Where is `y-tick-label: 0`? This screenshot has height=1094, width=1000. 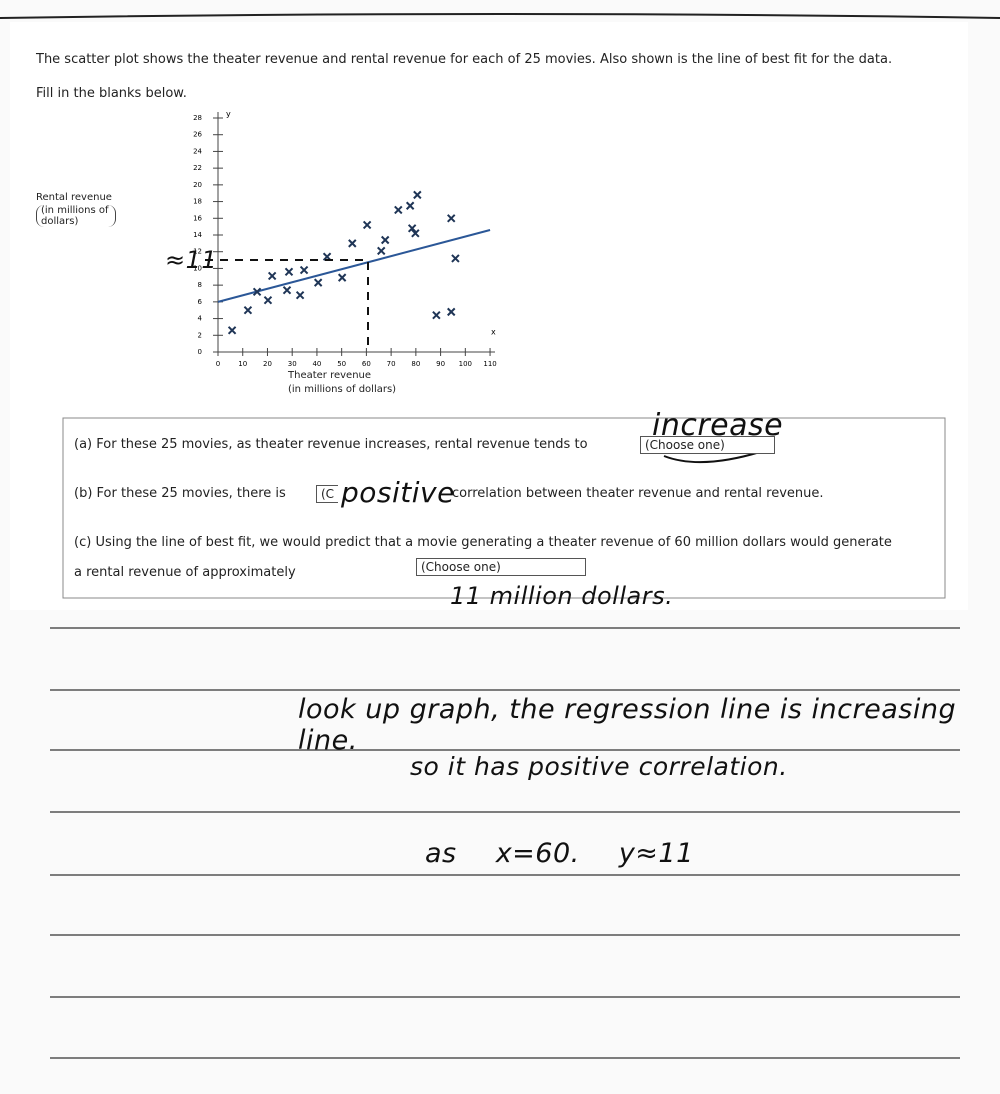 y-tick-label: 0 is located at coordinates (200, 352).